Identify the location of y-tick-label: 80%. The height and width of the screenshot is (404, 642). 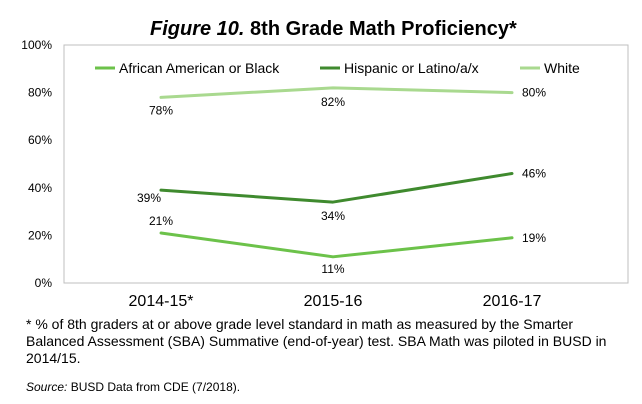
(40, 93).